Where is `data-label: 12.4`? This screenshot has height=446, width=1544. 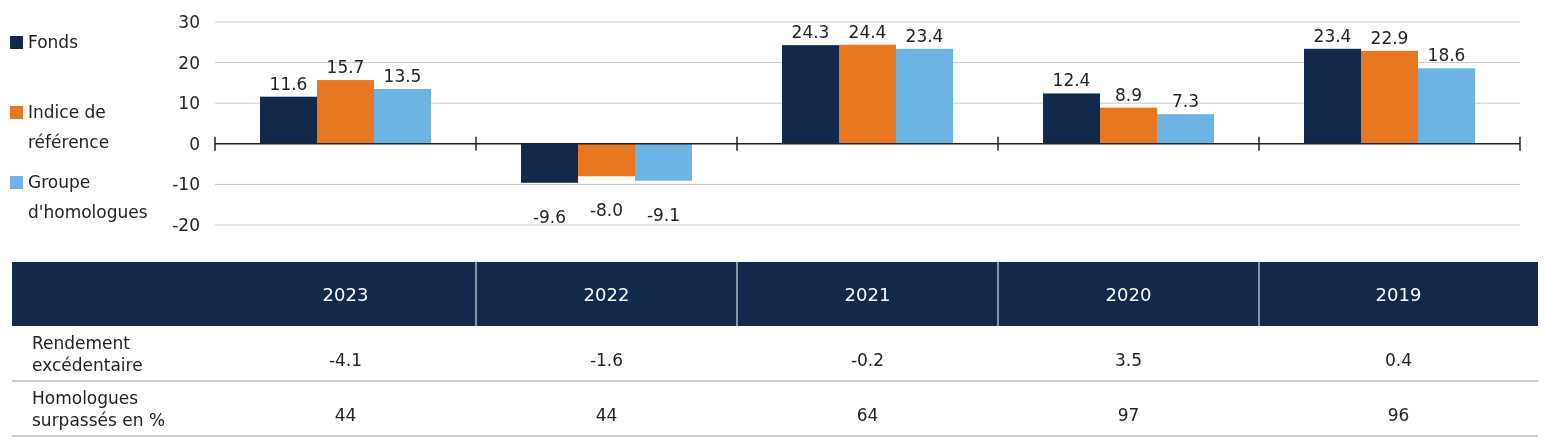 data-label: 12.4 is located at coordinates (1071, 80).